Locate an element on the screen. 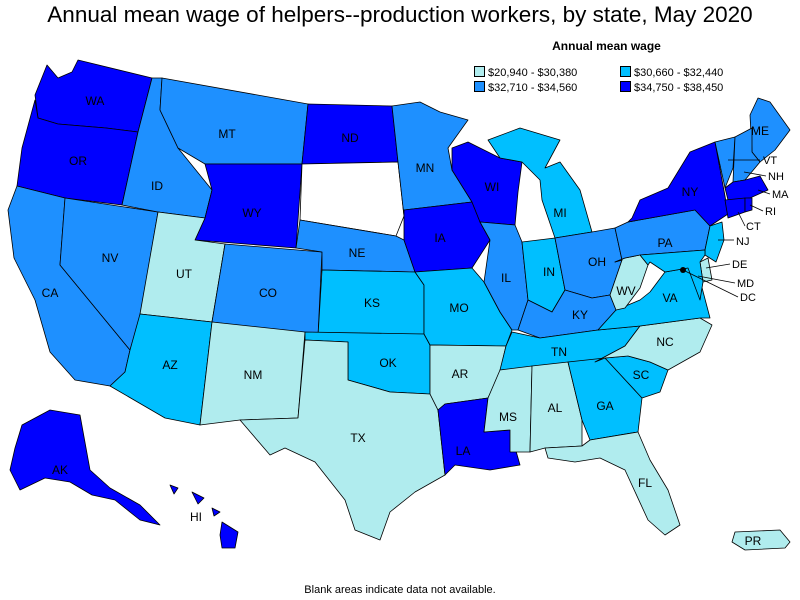 The image size is (800, 600). state-ak is located at coordinates (85, 467).